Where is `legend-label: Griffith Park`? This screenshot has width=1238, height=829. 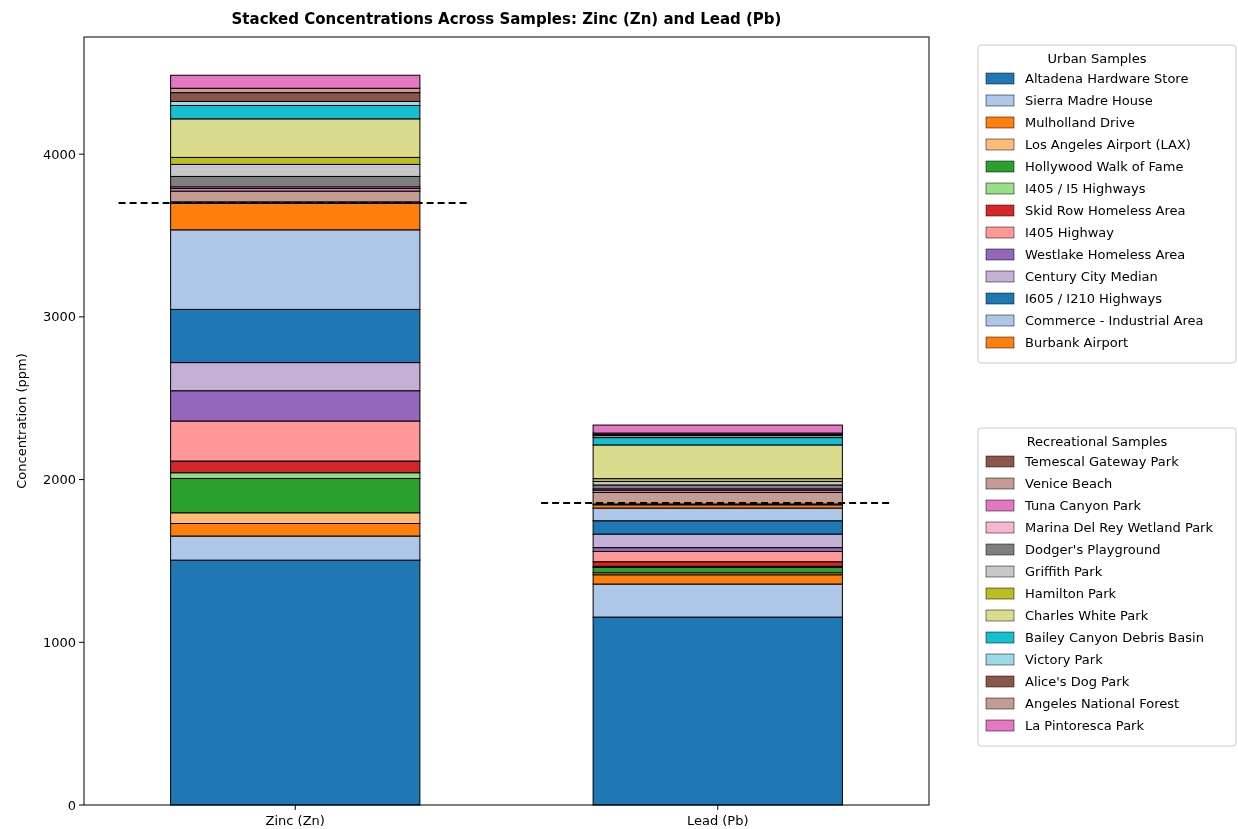 legend-label: Griffith Park is located at coordinates (1064, 571).